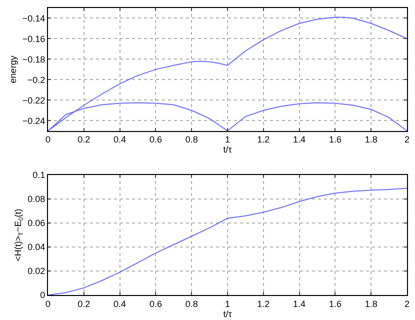  I want to click on y-tick-label: −0.16, so click(34, 39).